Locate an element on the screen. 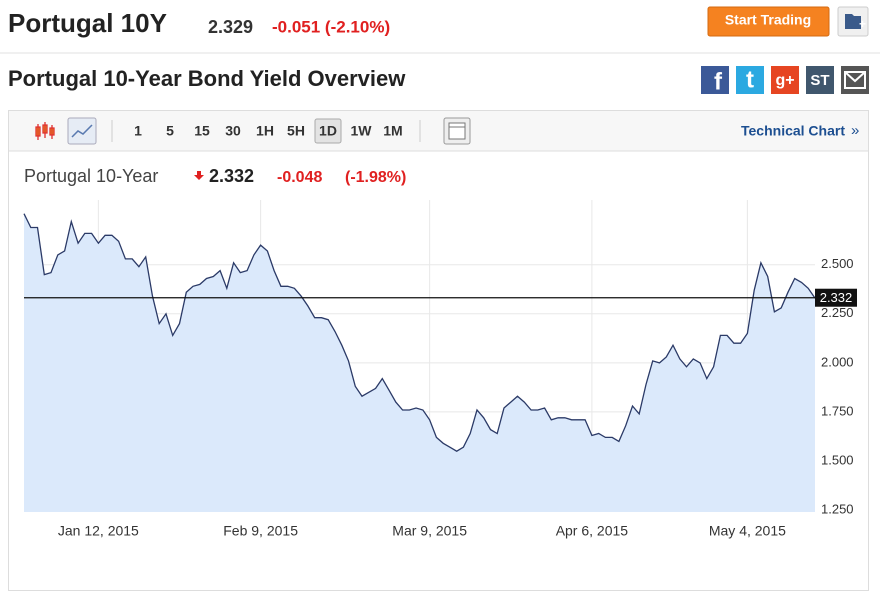  indicators-button is located at coordinates (457, 131).